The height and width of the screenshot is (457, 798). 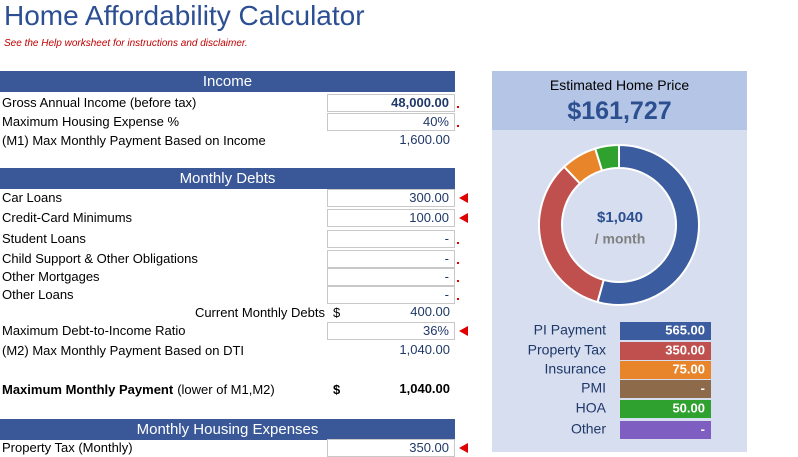 I want to click on input-cell: 48,000.00, so click(x=391, y=103).